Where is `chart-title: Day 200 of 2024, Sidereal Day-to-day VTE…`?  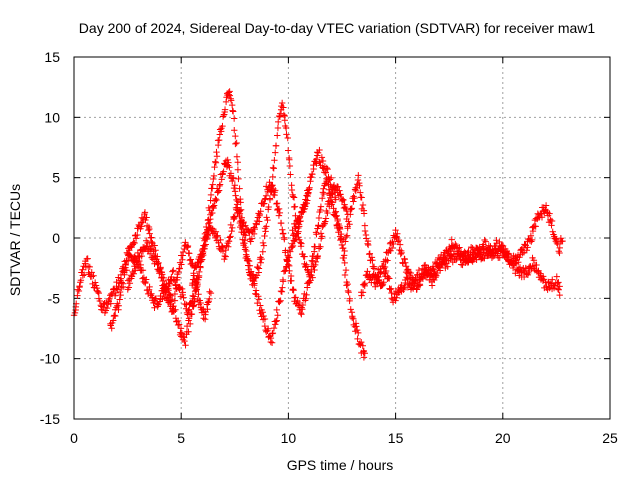
chart-title: Day 200 of 2024, Sidereal Day-to-day VTE… is located at coordinates (337, 28).